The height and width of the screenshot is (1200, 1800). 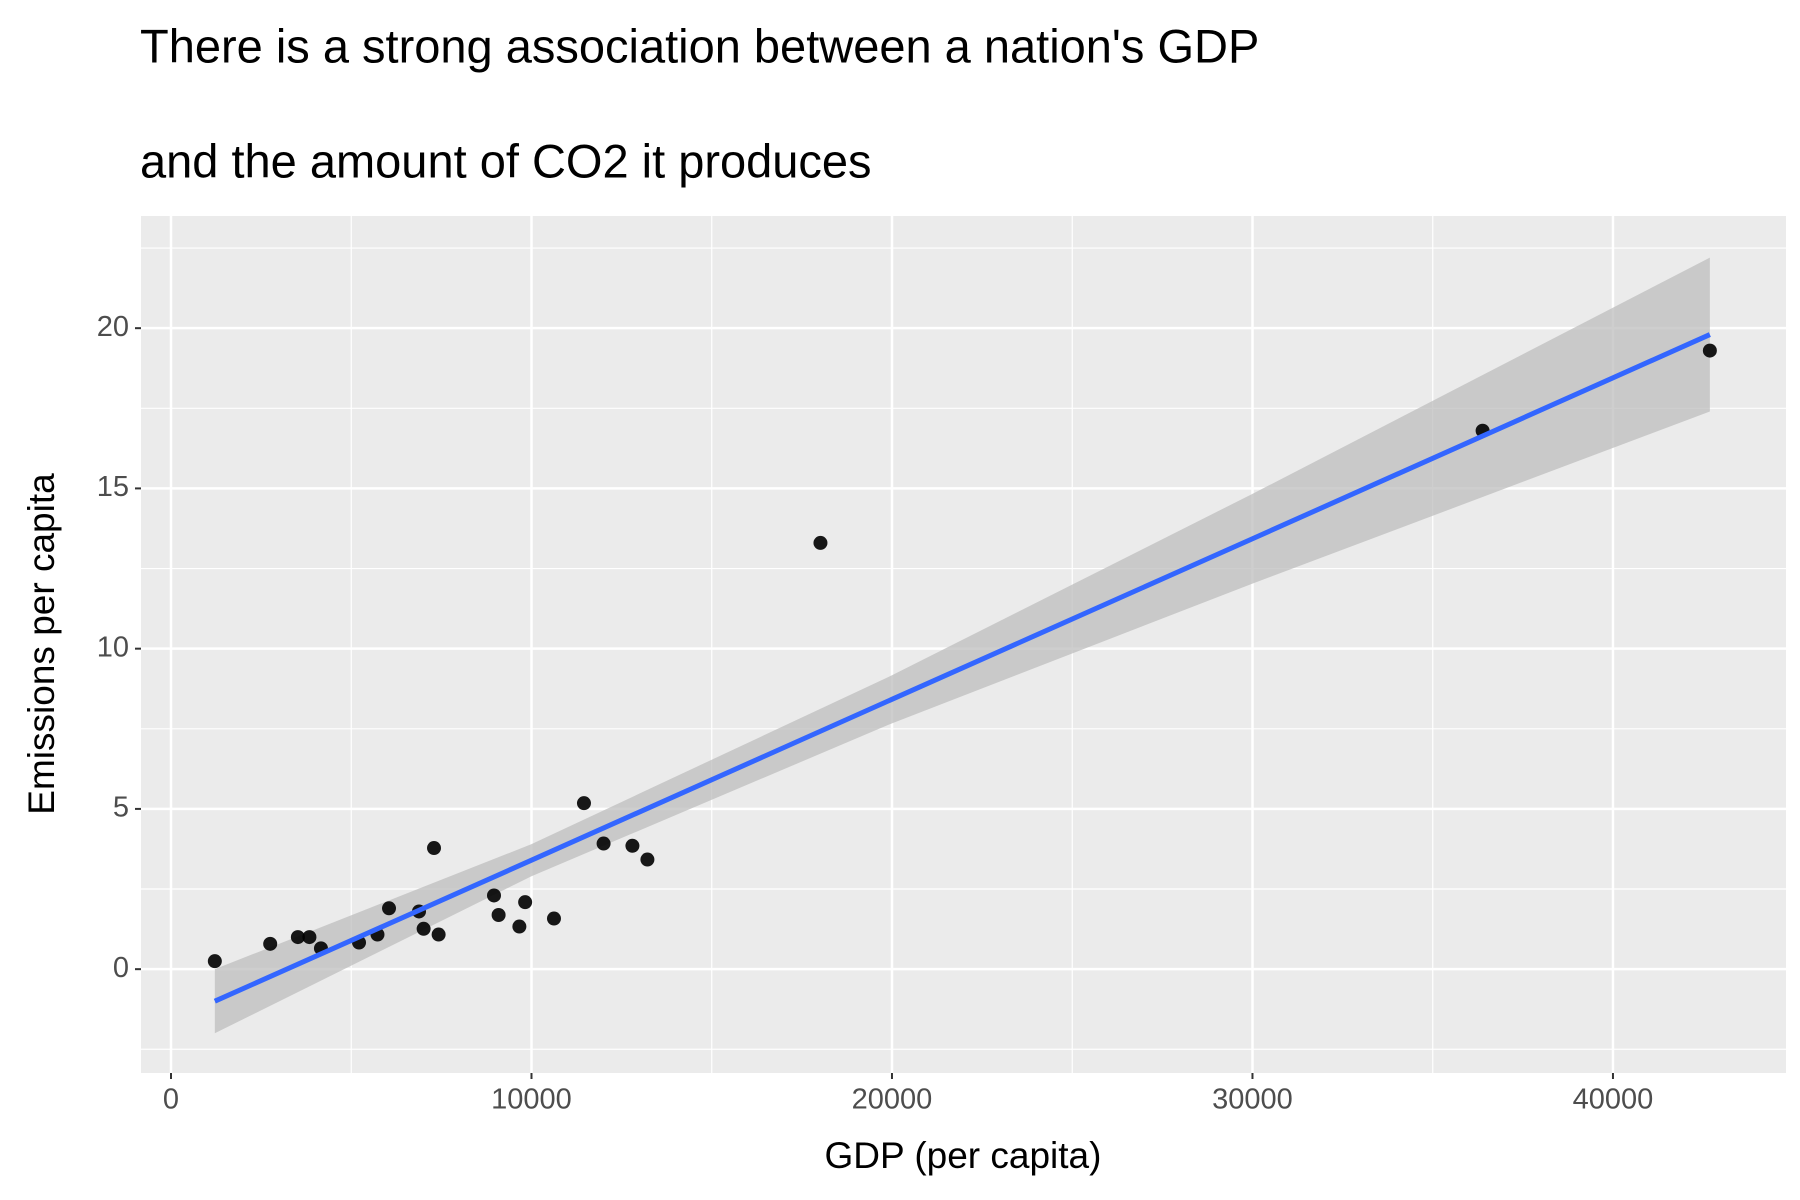 I want to click on chart-title: and the amount of CO2 it produces, so click(x=506, y=160).